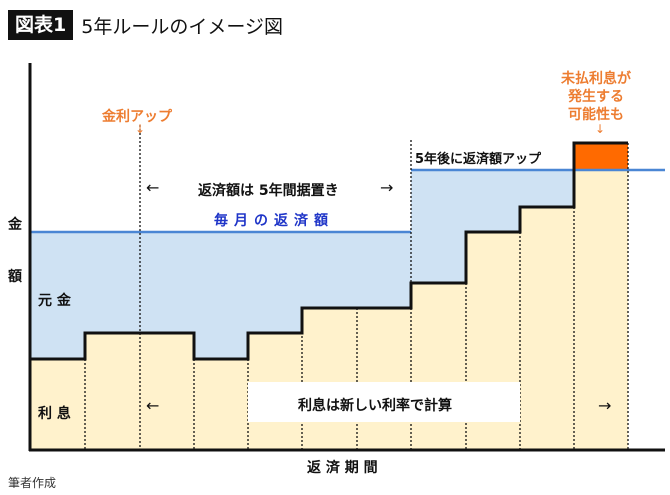 The width and height of the screenshot is (670, 495). Describe the element at coordinates (600, 129) in the screenshot. I see `unpaid-arrow: ↓` at that location.